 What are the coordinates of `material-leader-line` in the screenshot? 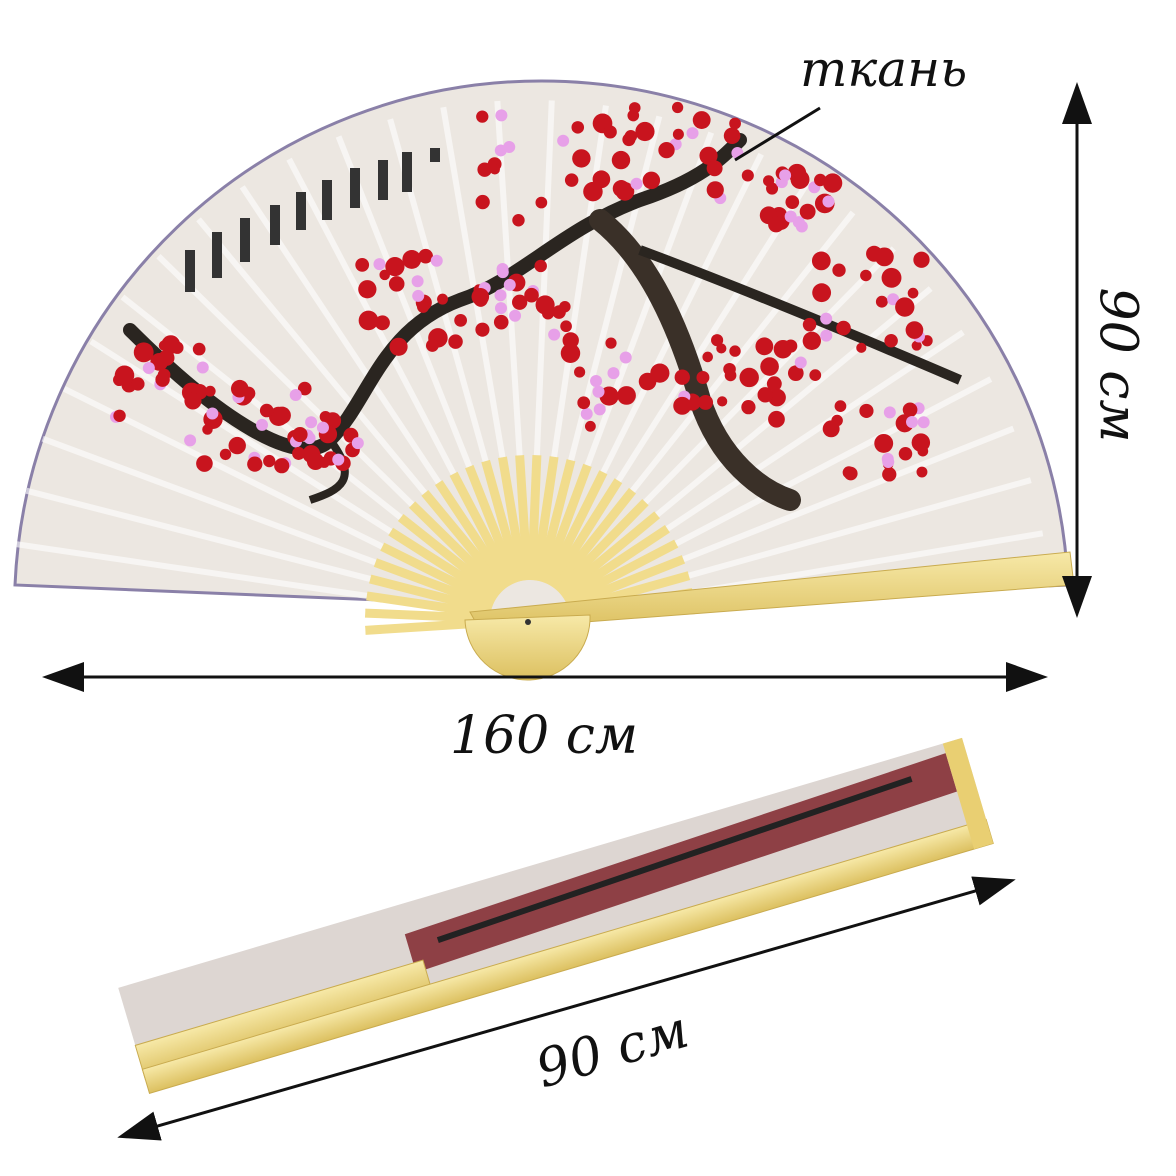 It's located at (777, 134).